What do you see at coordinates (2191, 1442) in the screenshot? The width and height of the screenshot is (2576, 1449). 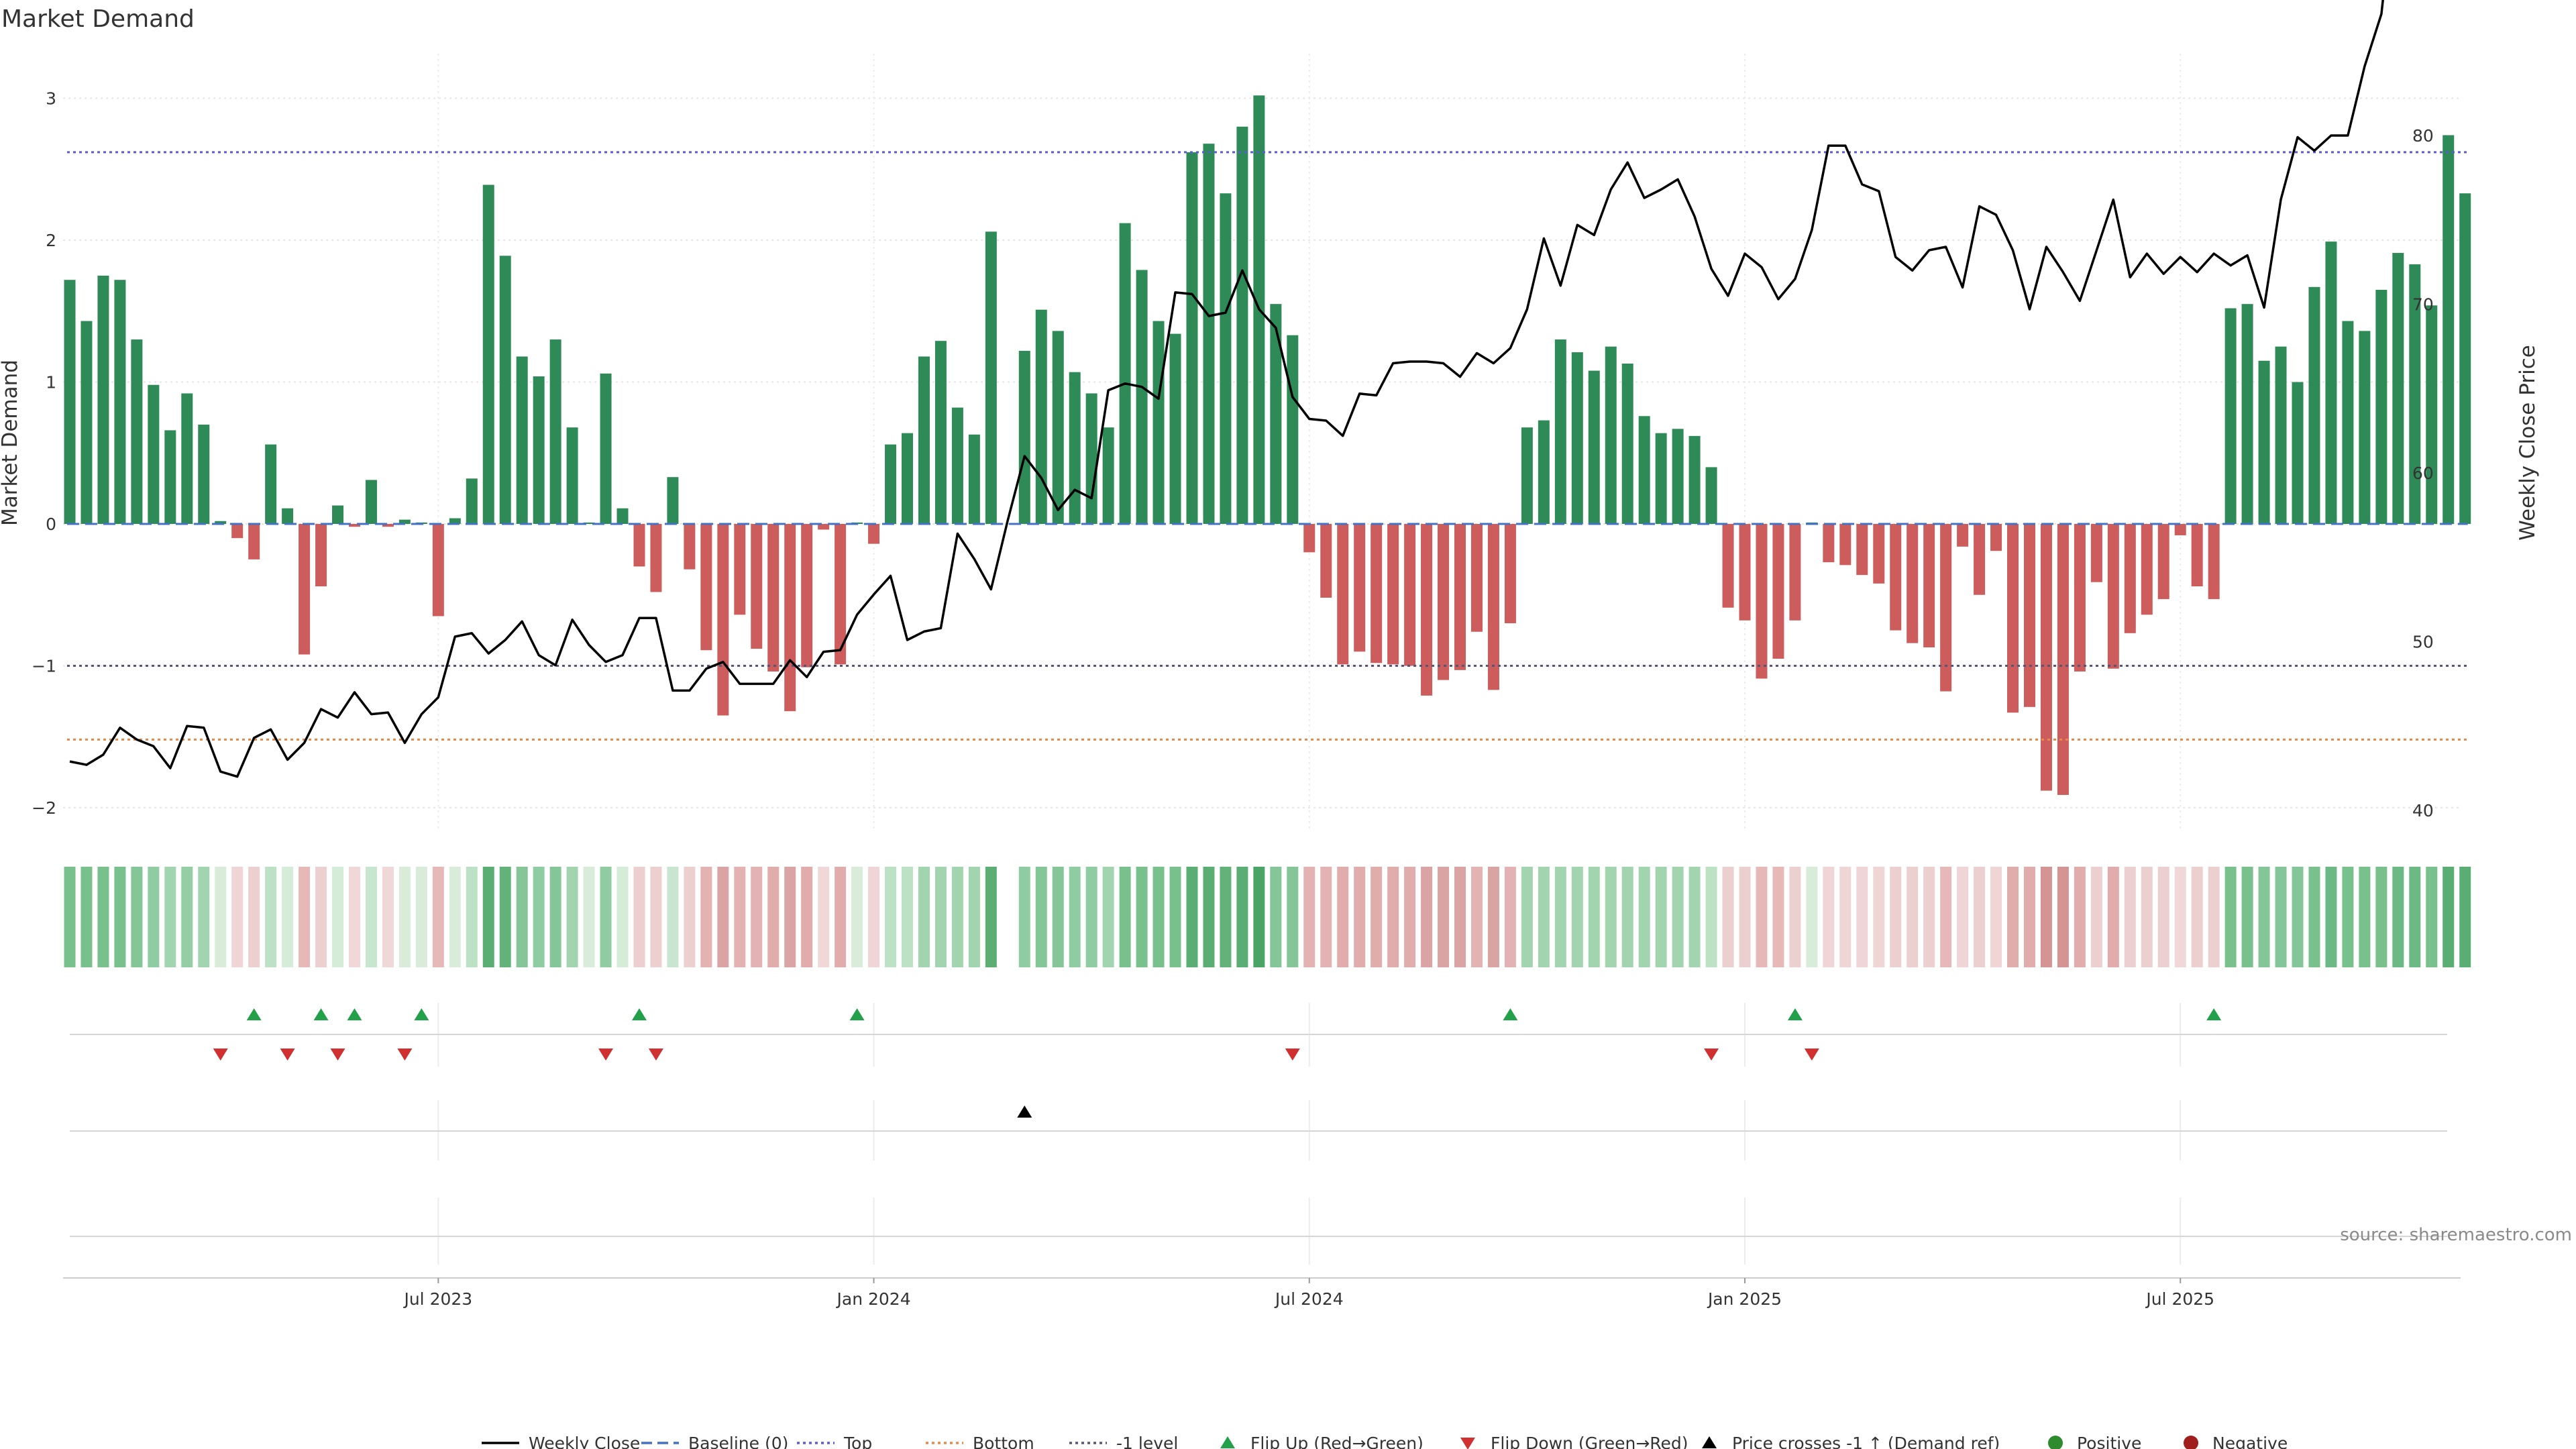 I see `dot-red-icon` at bounding box center [2191, 1442].